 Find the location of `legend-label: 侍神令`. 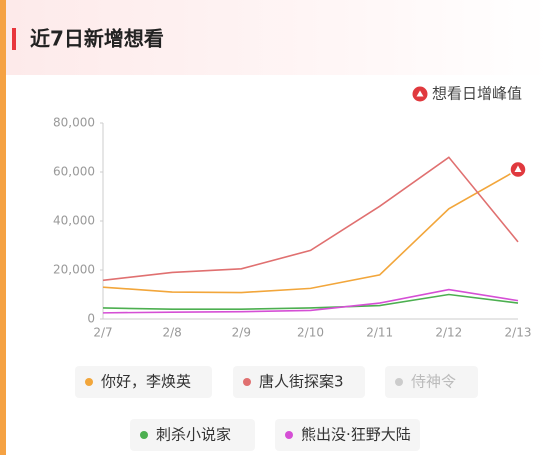

legend-label: 侍神令 is located at coordinates (433, 382).